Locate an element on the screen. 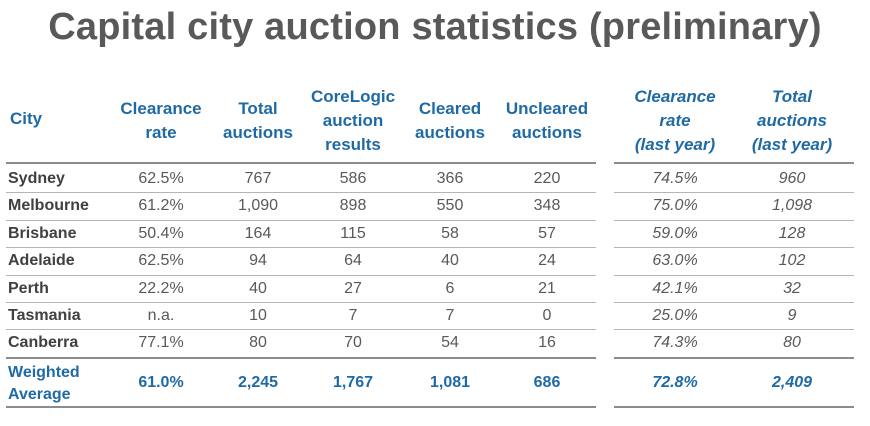  header-clearance-rate-last-year: Clearance rate (last year) is located at coordinates (675, 120).